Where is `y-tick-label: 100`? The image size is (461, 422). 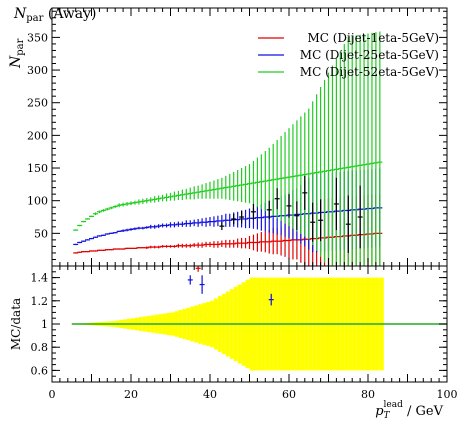 y-tick-label: 100 is located at coordinates (37, 201).